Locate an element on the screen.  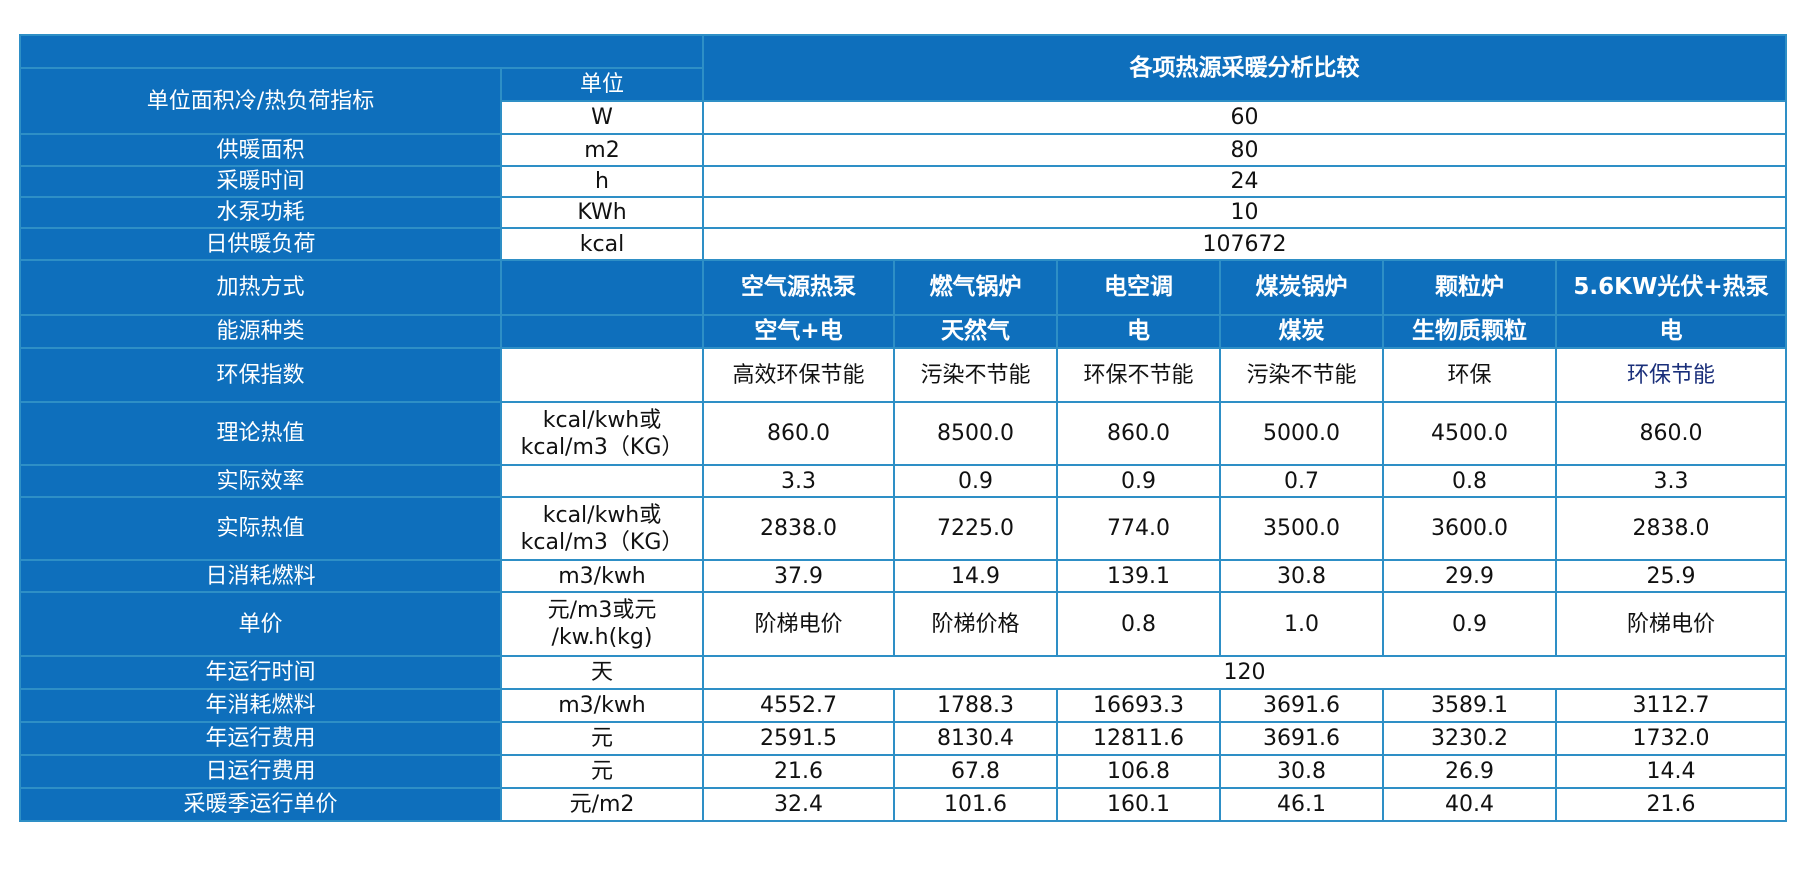
param-unit: h is located at coordinates (602, 181).